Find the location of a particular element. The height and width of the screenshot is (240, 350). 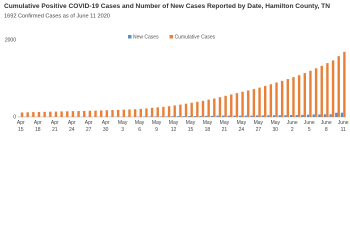

x-tick-label: Apr 30 is located at coordinates (106, 126).